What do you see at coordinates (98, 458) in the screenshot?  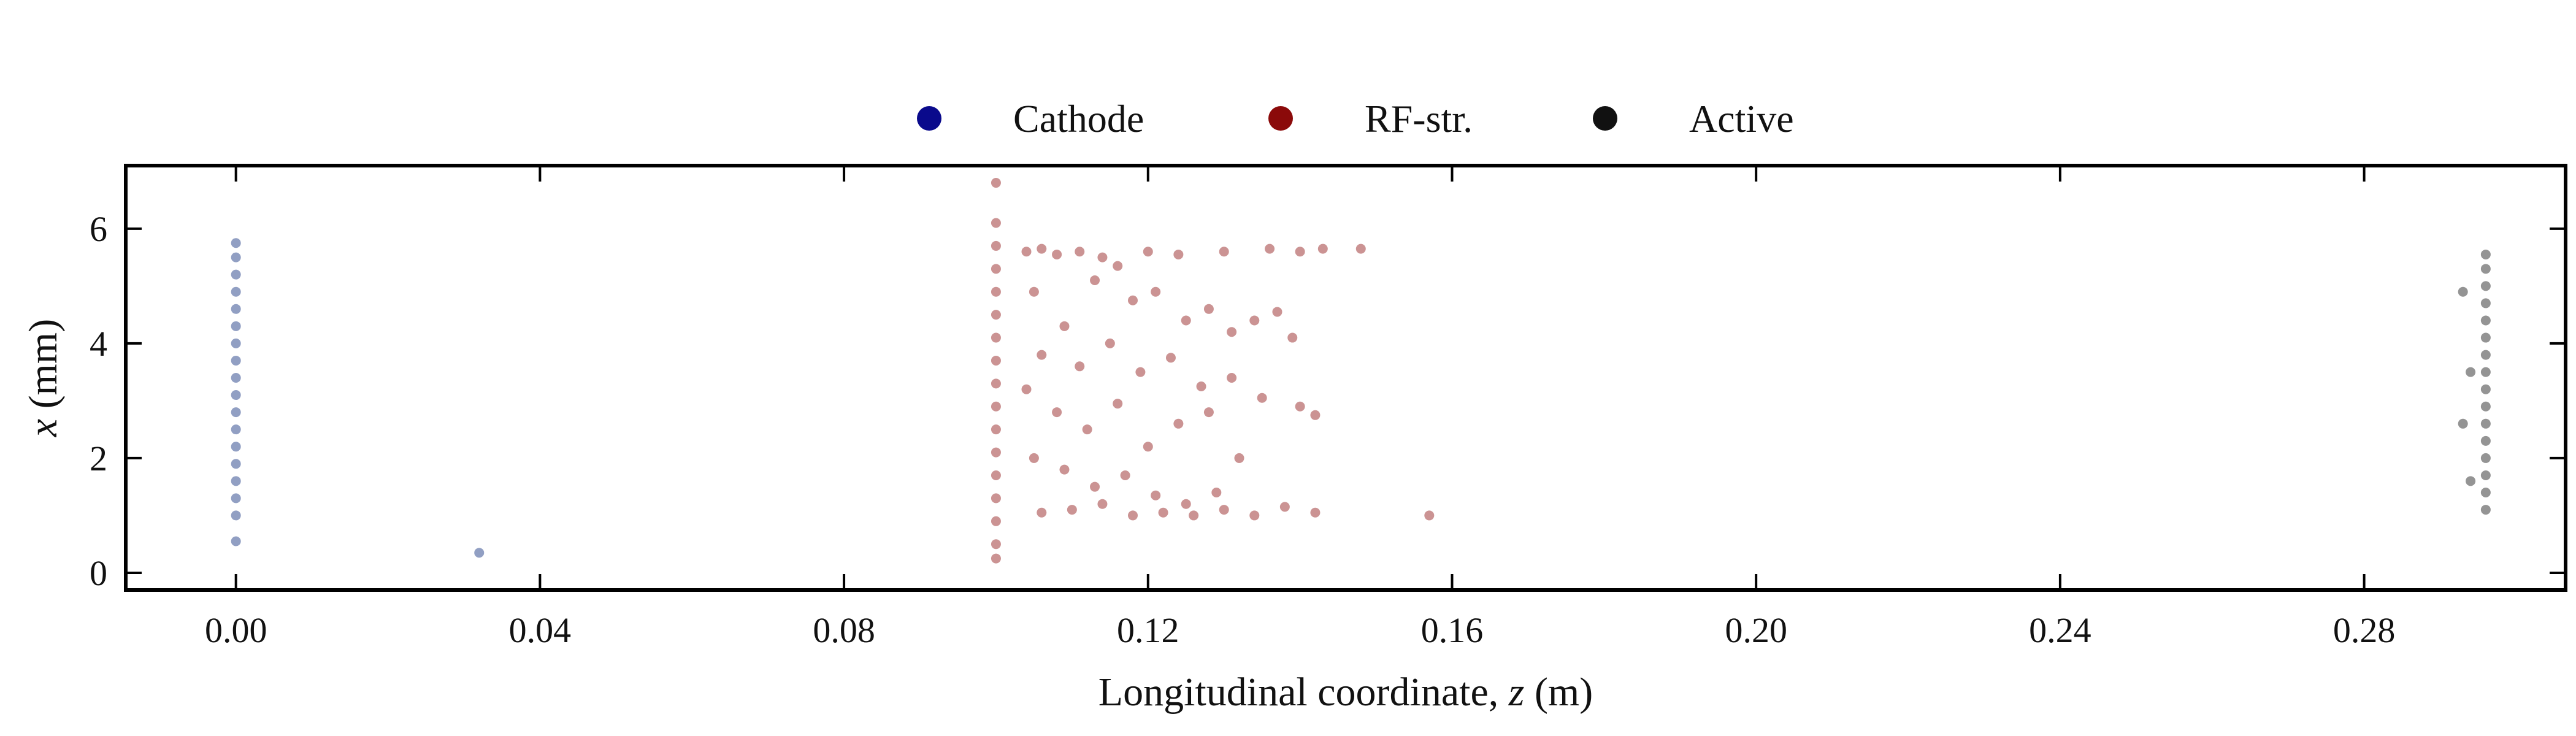 I see `y-tick-label: 2` at bounding box center [98, 458].